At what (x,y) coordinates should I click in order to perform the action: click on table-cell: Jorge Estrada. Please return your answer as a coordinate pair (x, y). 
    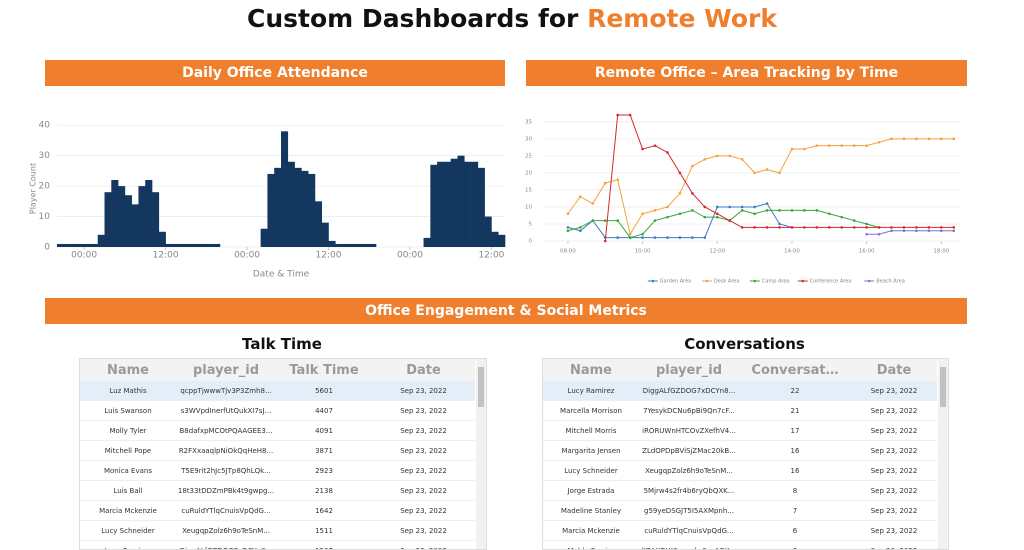
    Looking at the image, I should click on (591, 491).